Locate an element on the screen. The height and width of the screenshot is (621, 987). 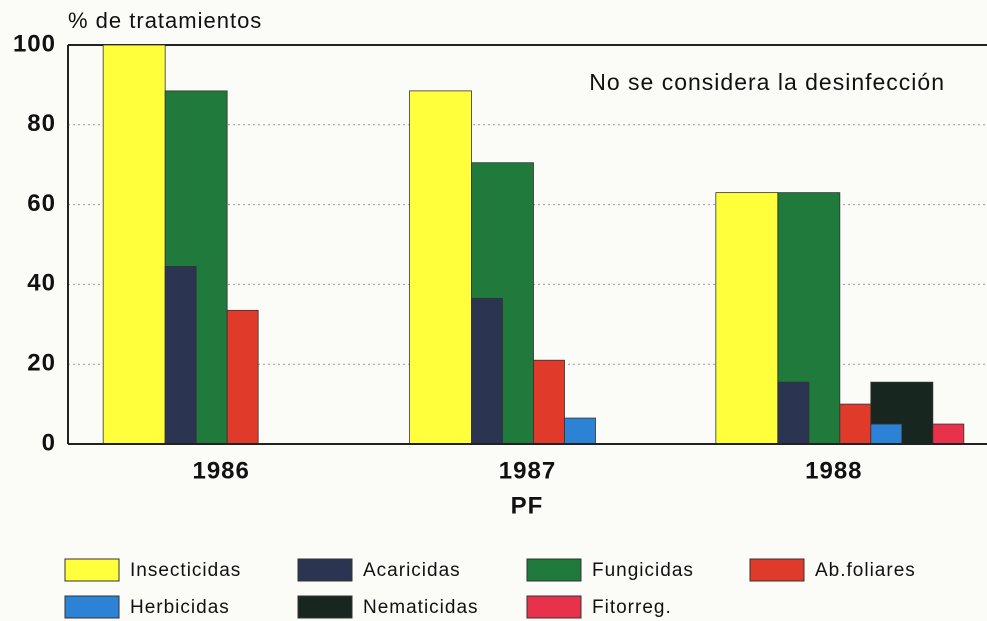
legend-label: Insecticidas is located at coordinates (185, 570).